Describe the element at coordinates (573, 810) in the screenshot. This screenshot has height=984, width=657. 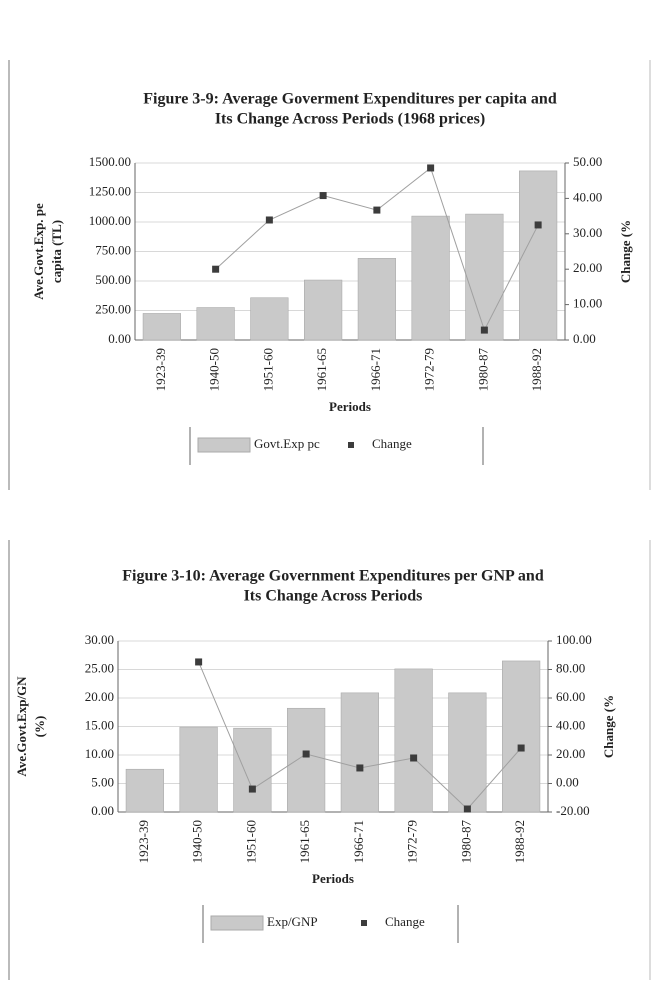
I see `y2-tick-label: -20.00` at that location.